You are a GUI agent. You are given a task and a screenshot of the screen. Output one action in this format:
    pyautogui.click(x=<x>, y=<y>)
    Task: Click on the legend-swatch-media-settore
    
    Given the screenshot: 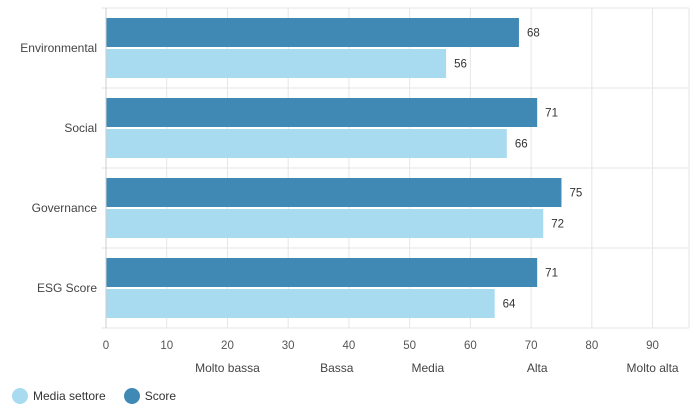 What is the action you would take?
    pyautogui.click(x=20, y=396)
    